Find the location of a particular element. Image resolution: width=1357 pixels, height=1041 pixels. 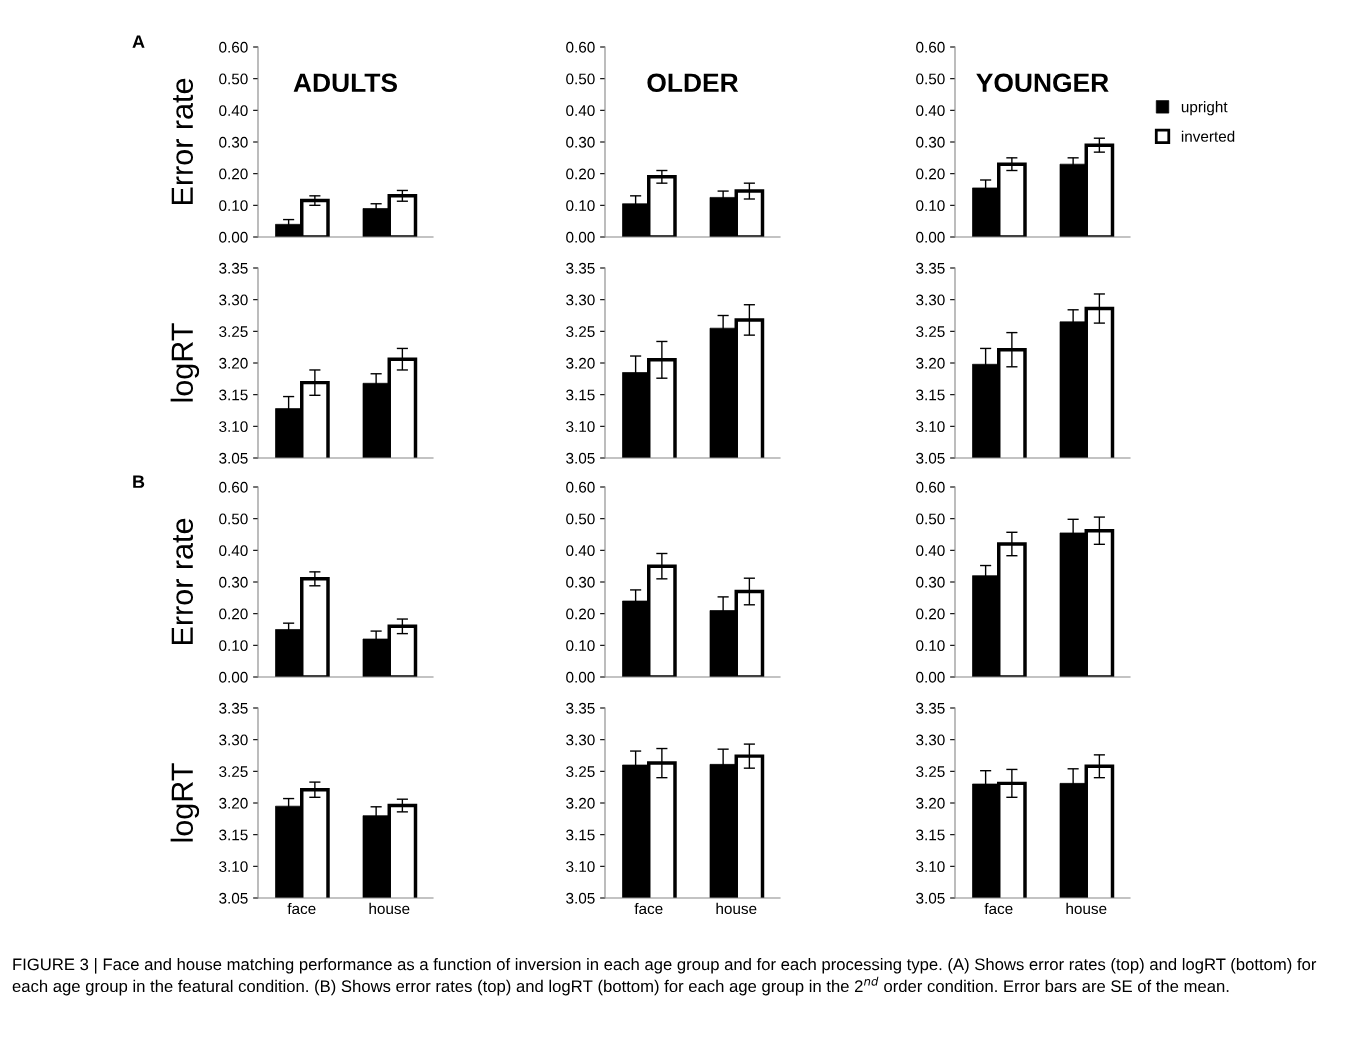

legend-label: inverted is located at coordinates (1208, 136).